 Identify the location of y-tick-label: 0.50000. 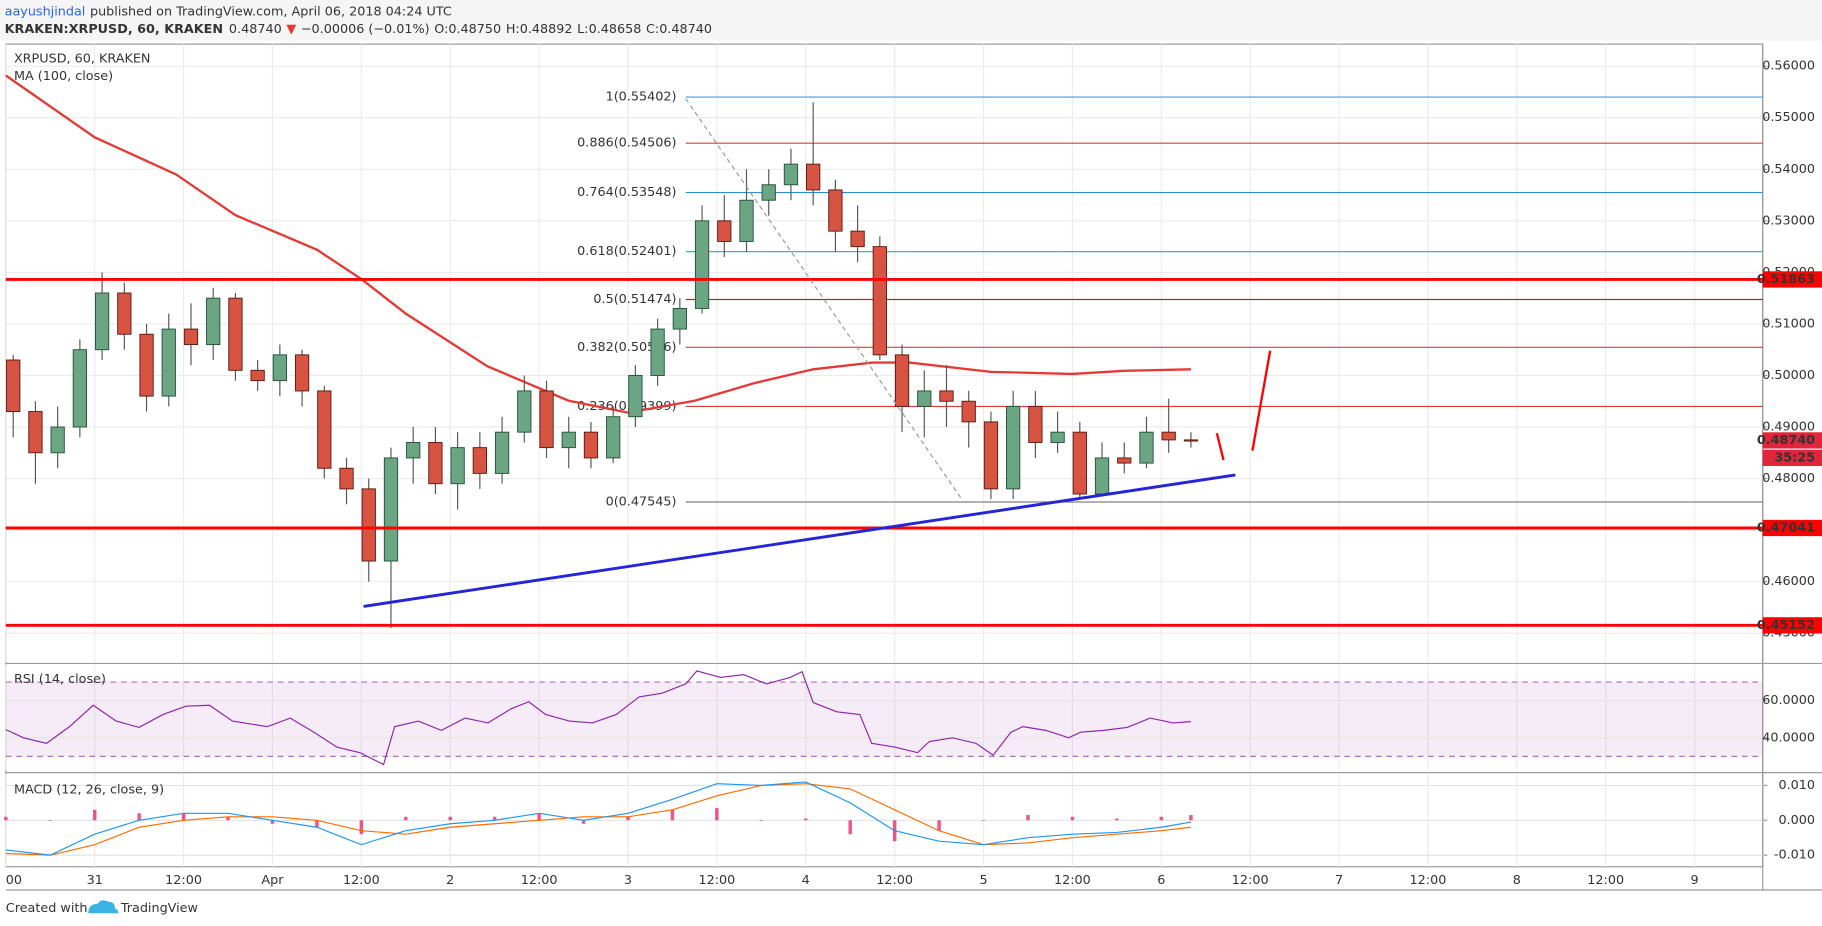
(1788, 375).